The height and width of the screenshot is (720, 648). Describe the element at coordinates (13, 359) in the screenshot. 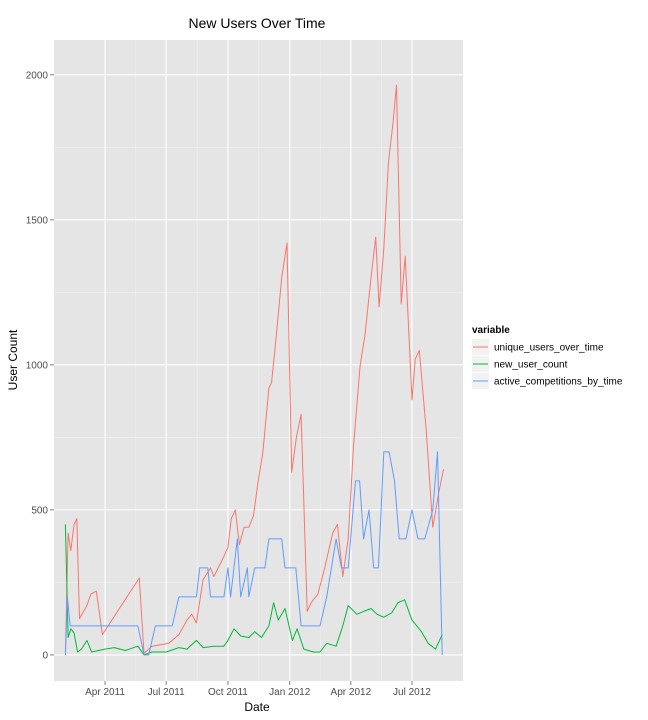

I see `y-axis-title: User Count` at that location.